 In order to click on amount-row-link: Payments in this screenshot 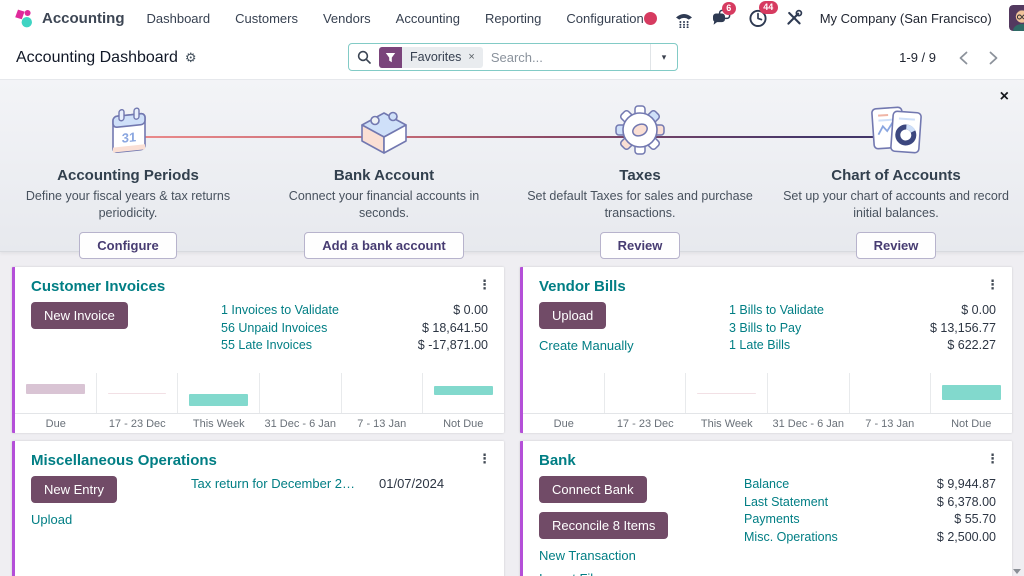, I will do `click(772, 519)`.